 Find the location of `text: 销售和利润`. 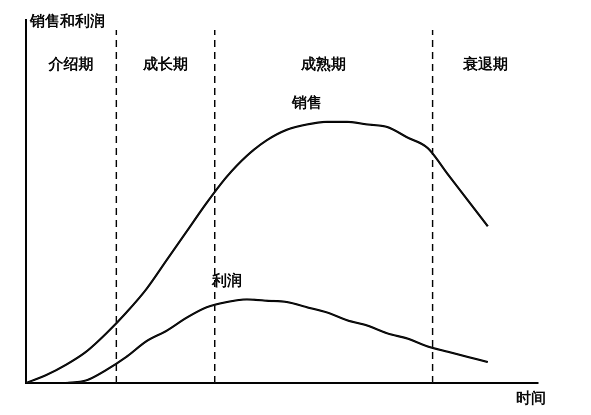

text: 销售和利润 is located at coordinates (67, 21).